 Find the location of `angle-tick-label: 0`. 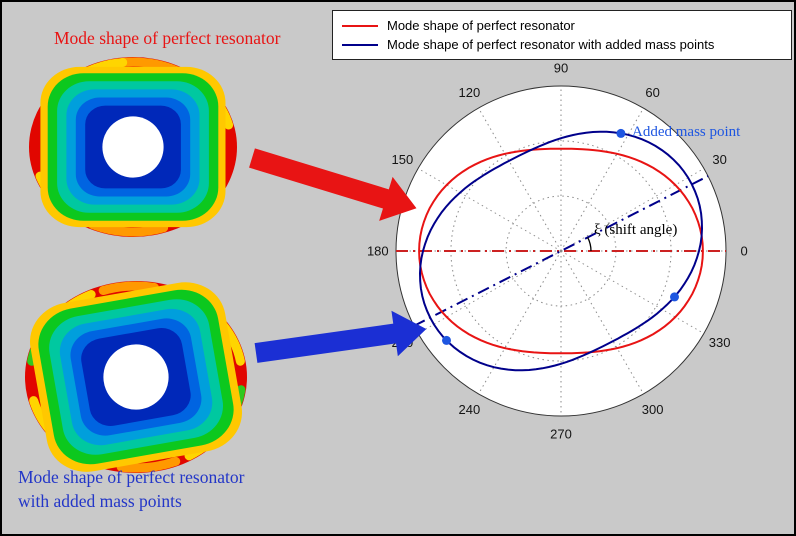

angle-tick-label: 0 is located at coordinates (743, 251).